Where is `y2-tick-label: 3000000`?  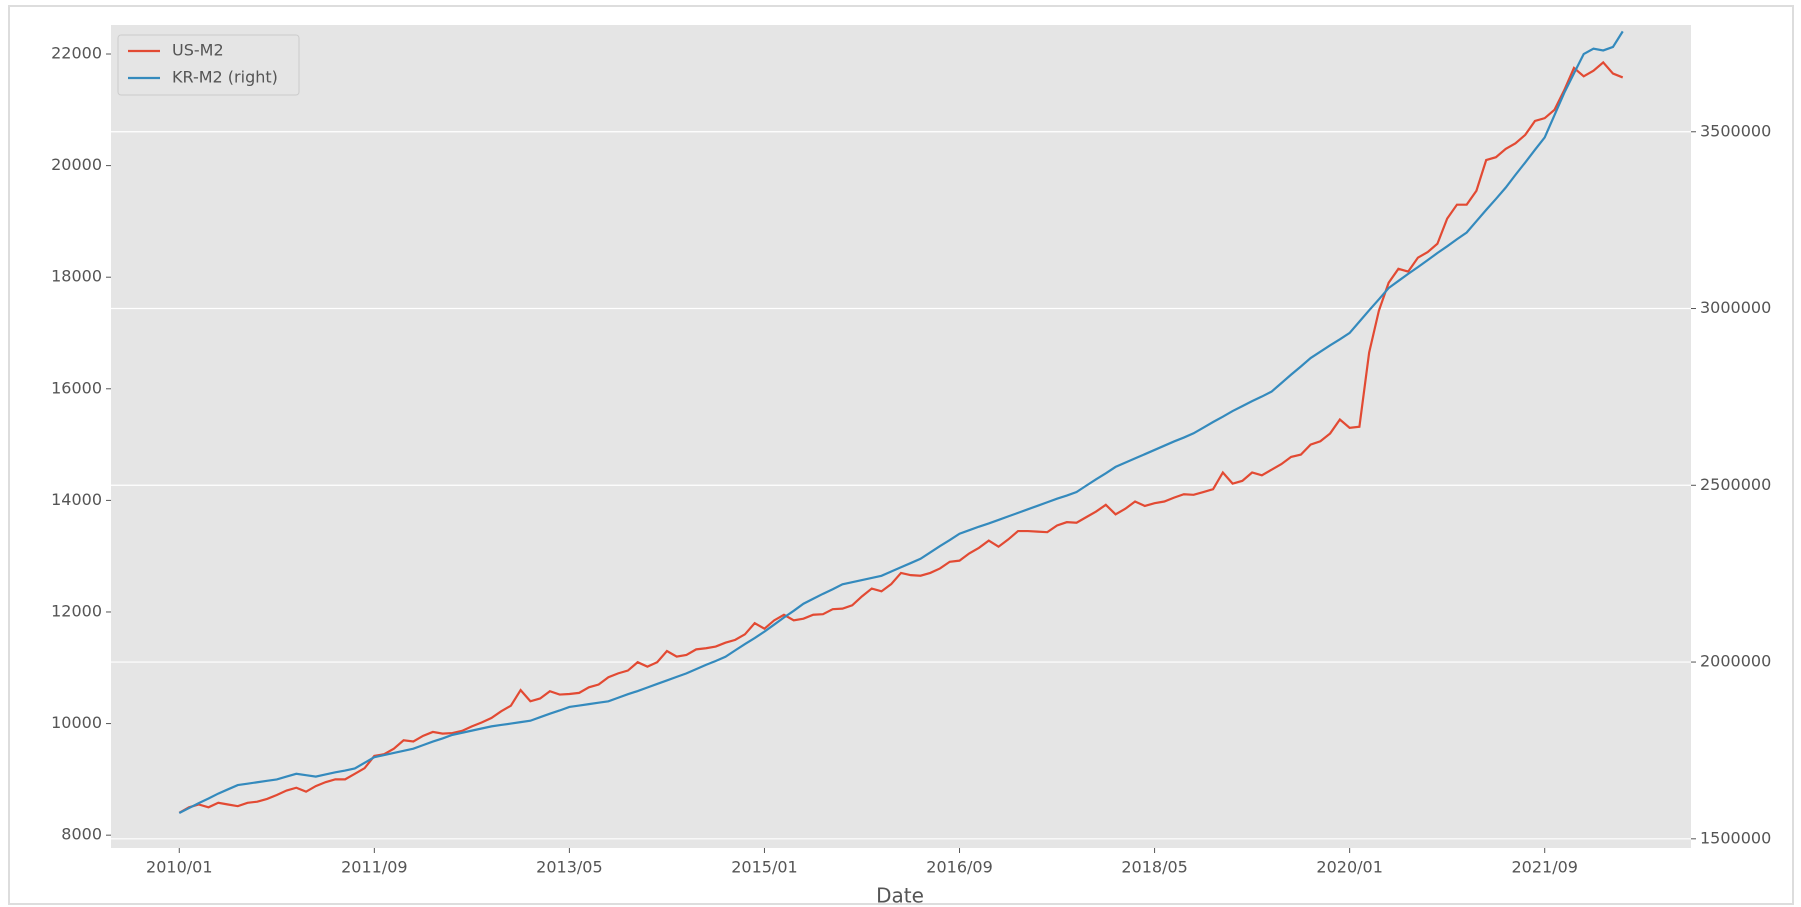 y2-tick-label: 3000000 is located at coordinates (1735, 307).